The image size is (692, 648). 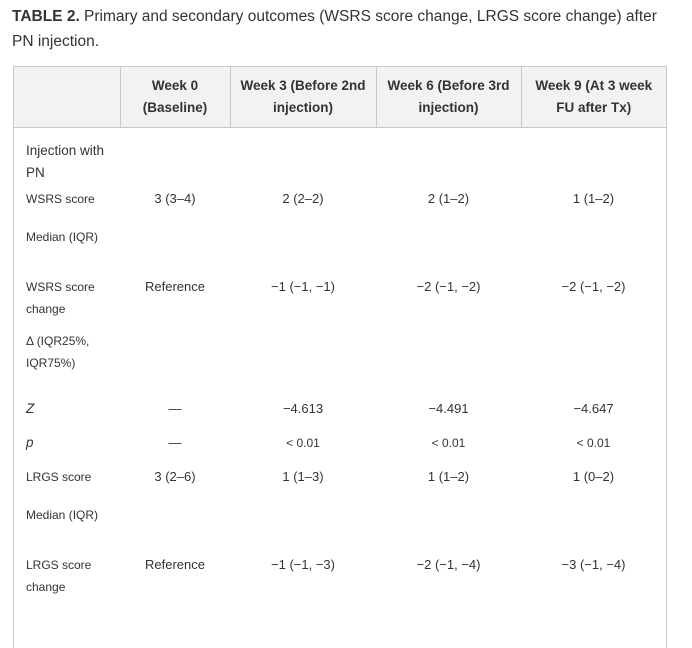 What do you see at coordinates (340, 415) in the screenshot?
I see `table-row-z: Z — −4.613 −4.491 −4.647` at bounding box center [340, 415].